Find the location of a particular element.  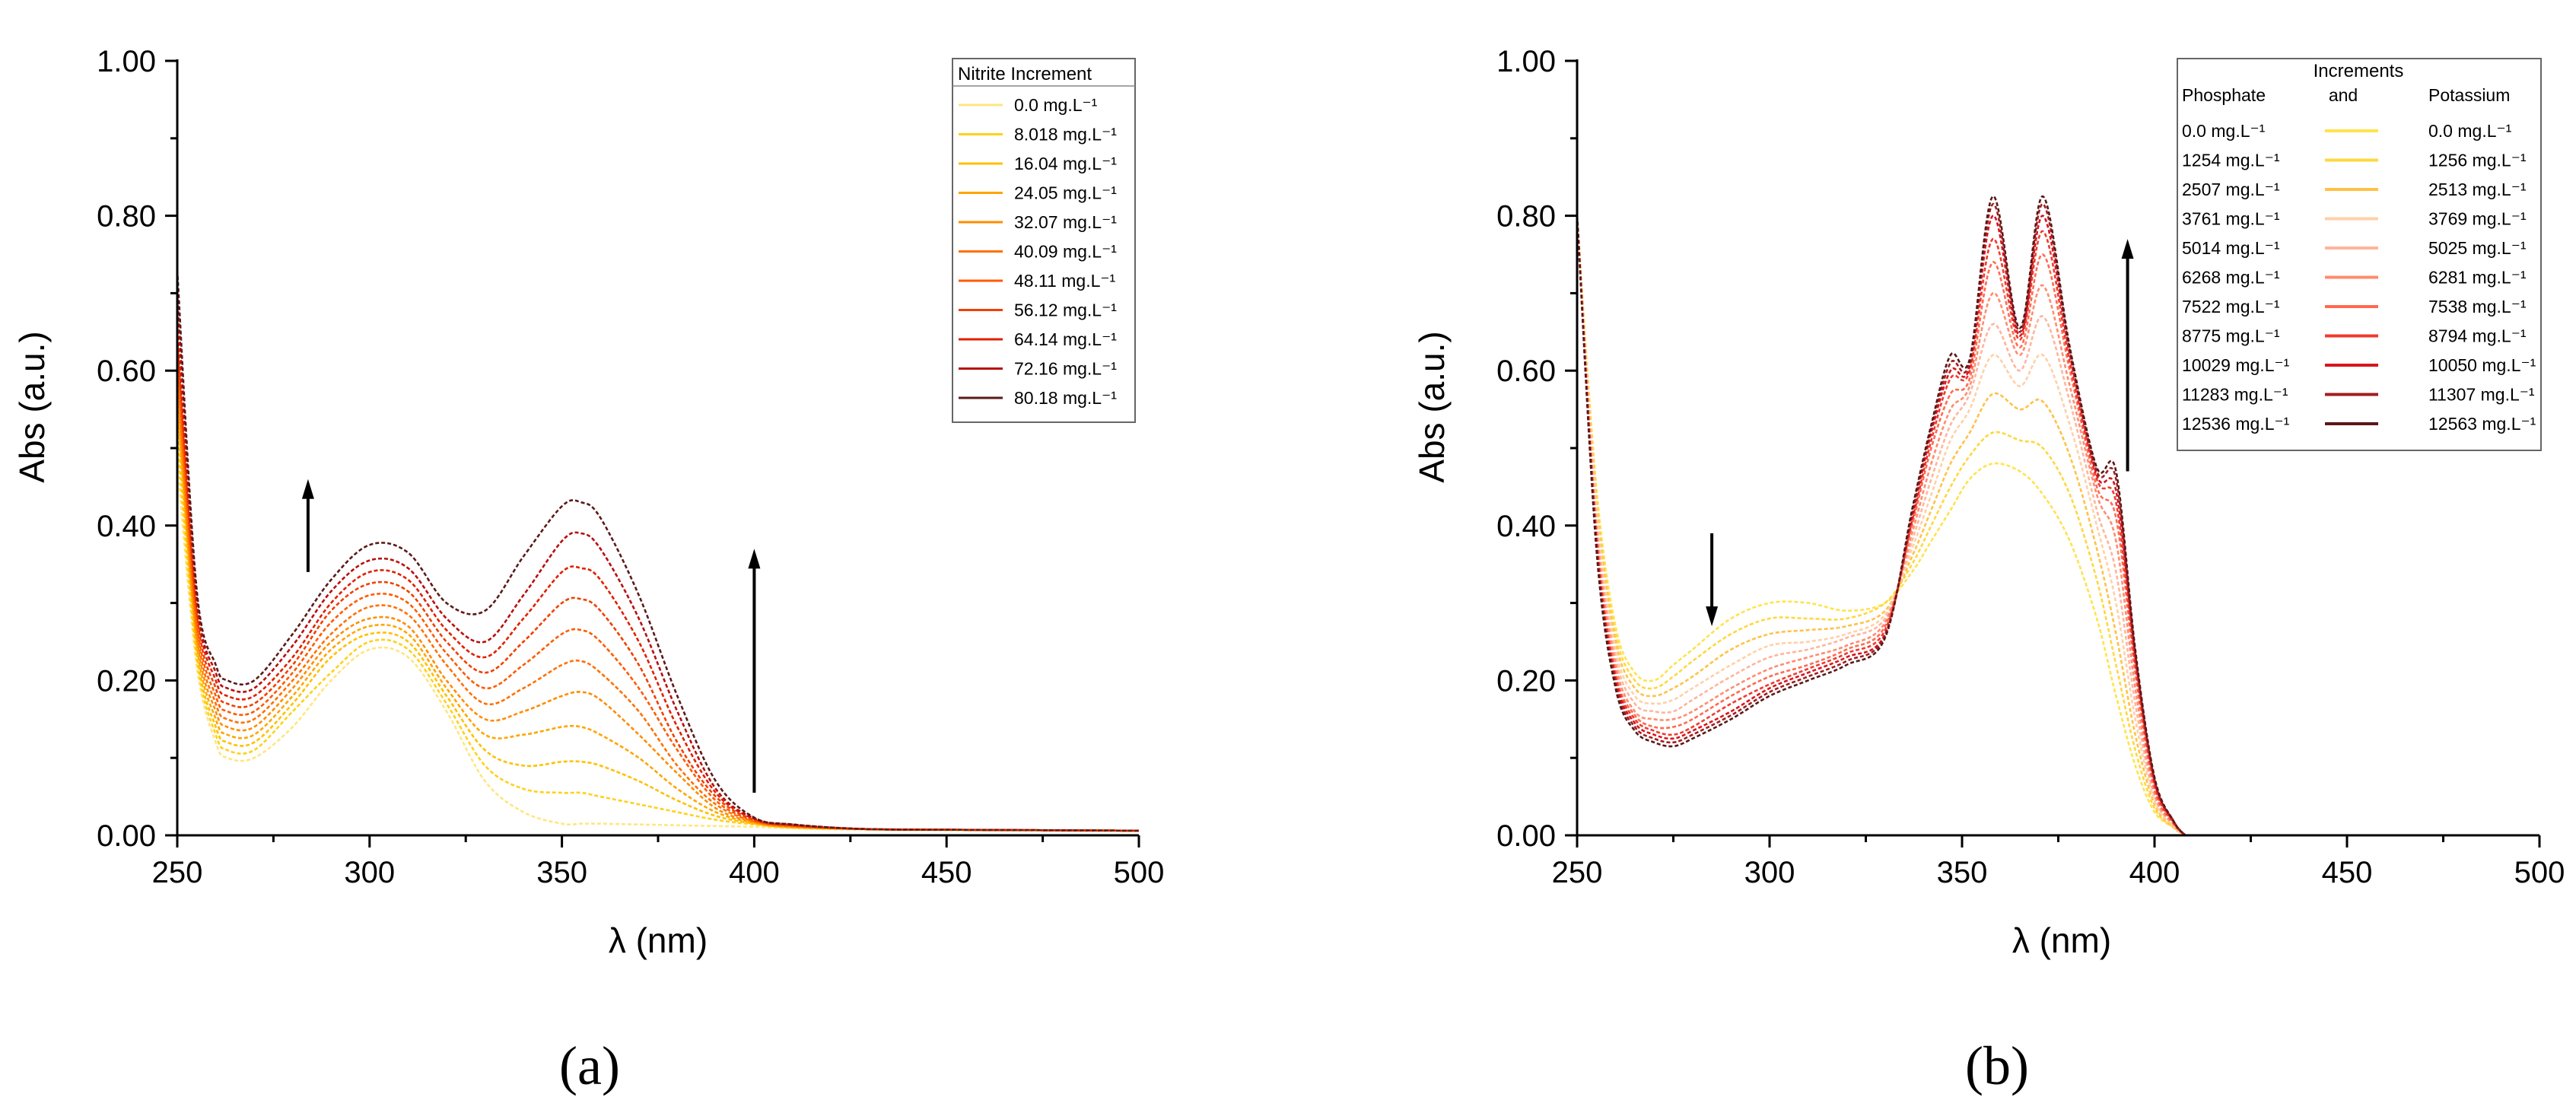

legend-phosphate-label-2: 2507 mg.L⁻¹ is located at coordinates (2231, 189).